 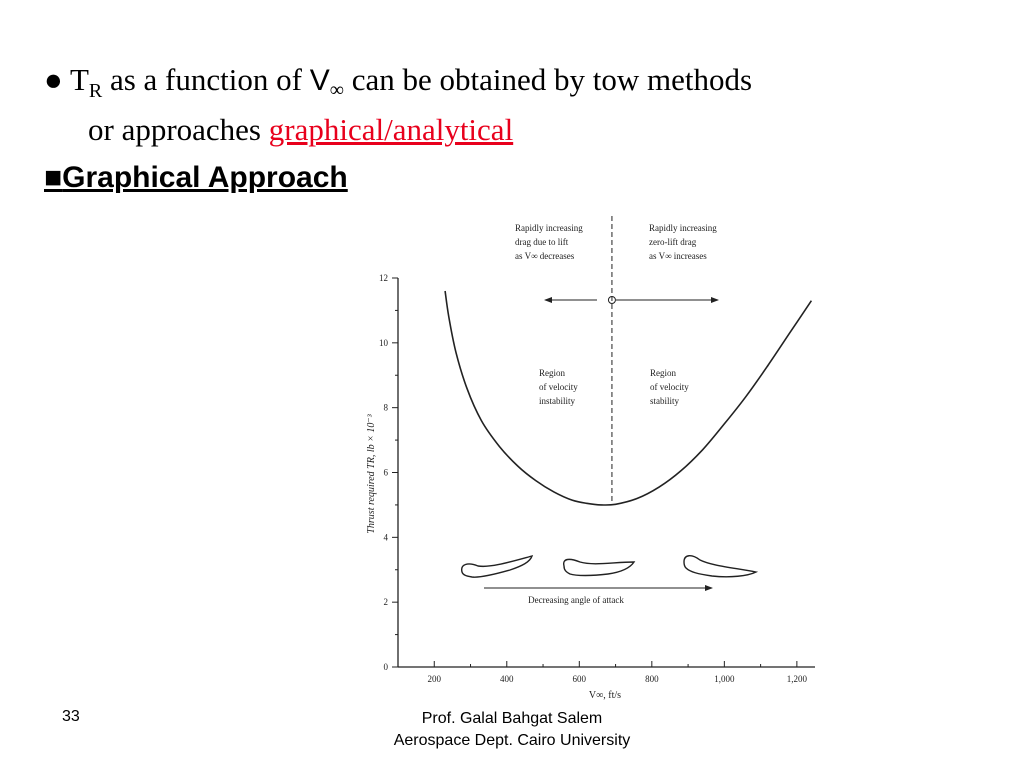 I want to click on airfoil-high-alpha-icon, so click(x=497, y=566).